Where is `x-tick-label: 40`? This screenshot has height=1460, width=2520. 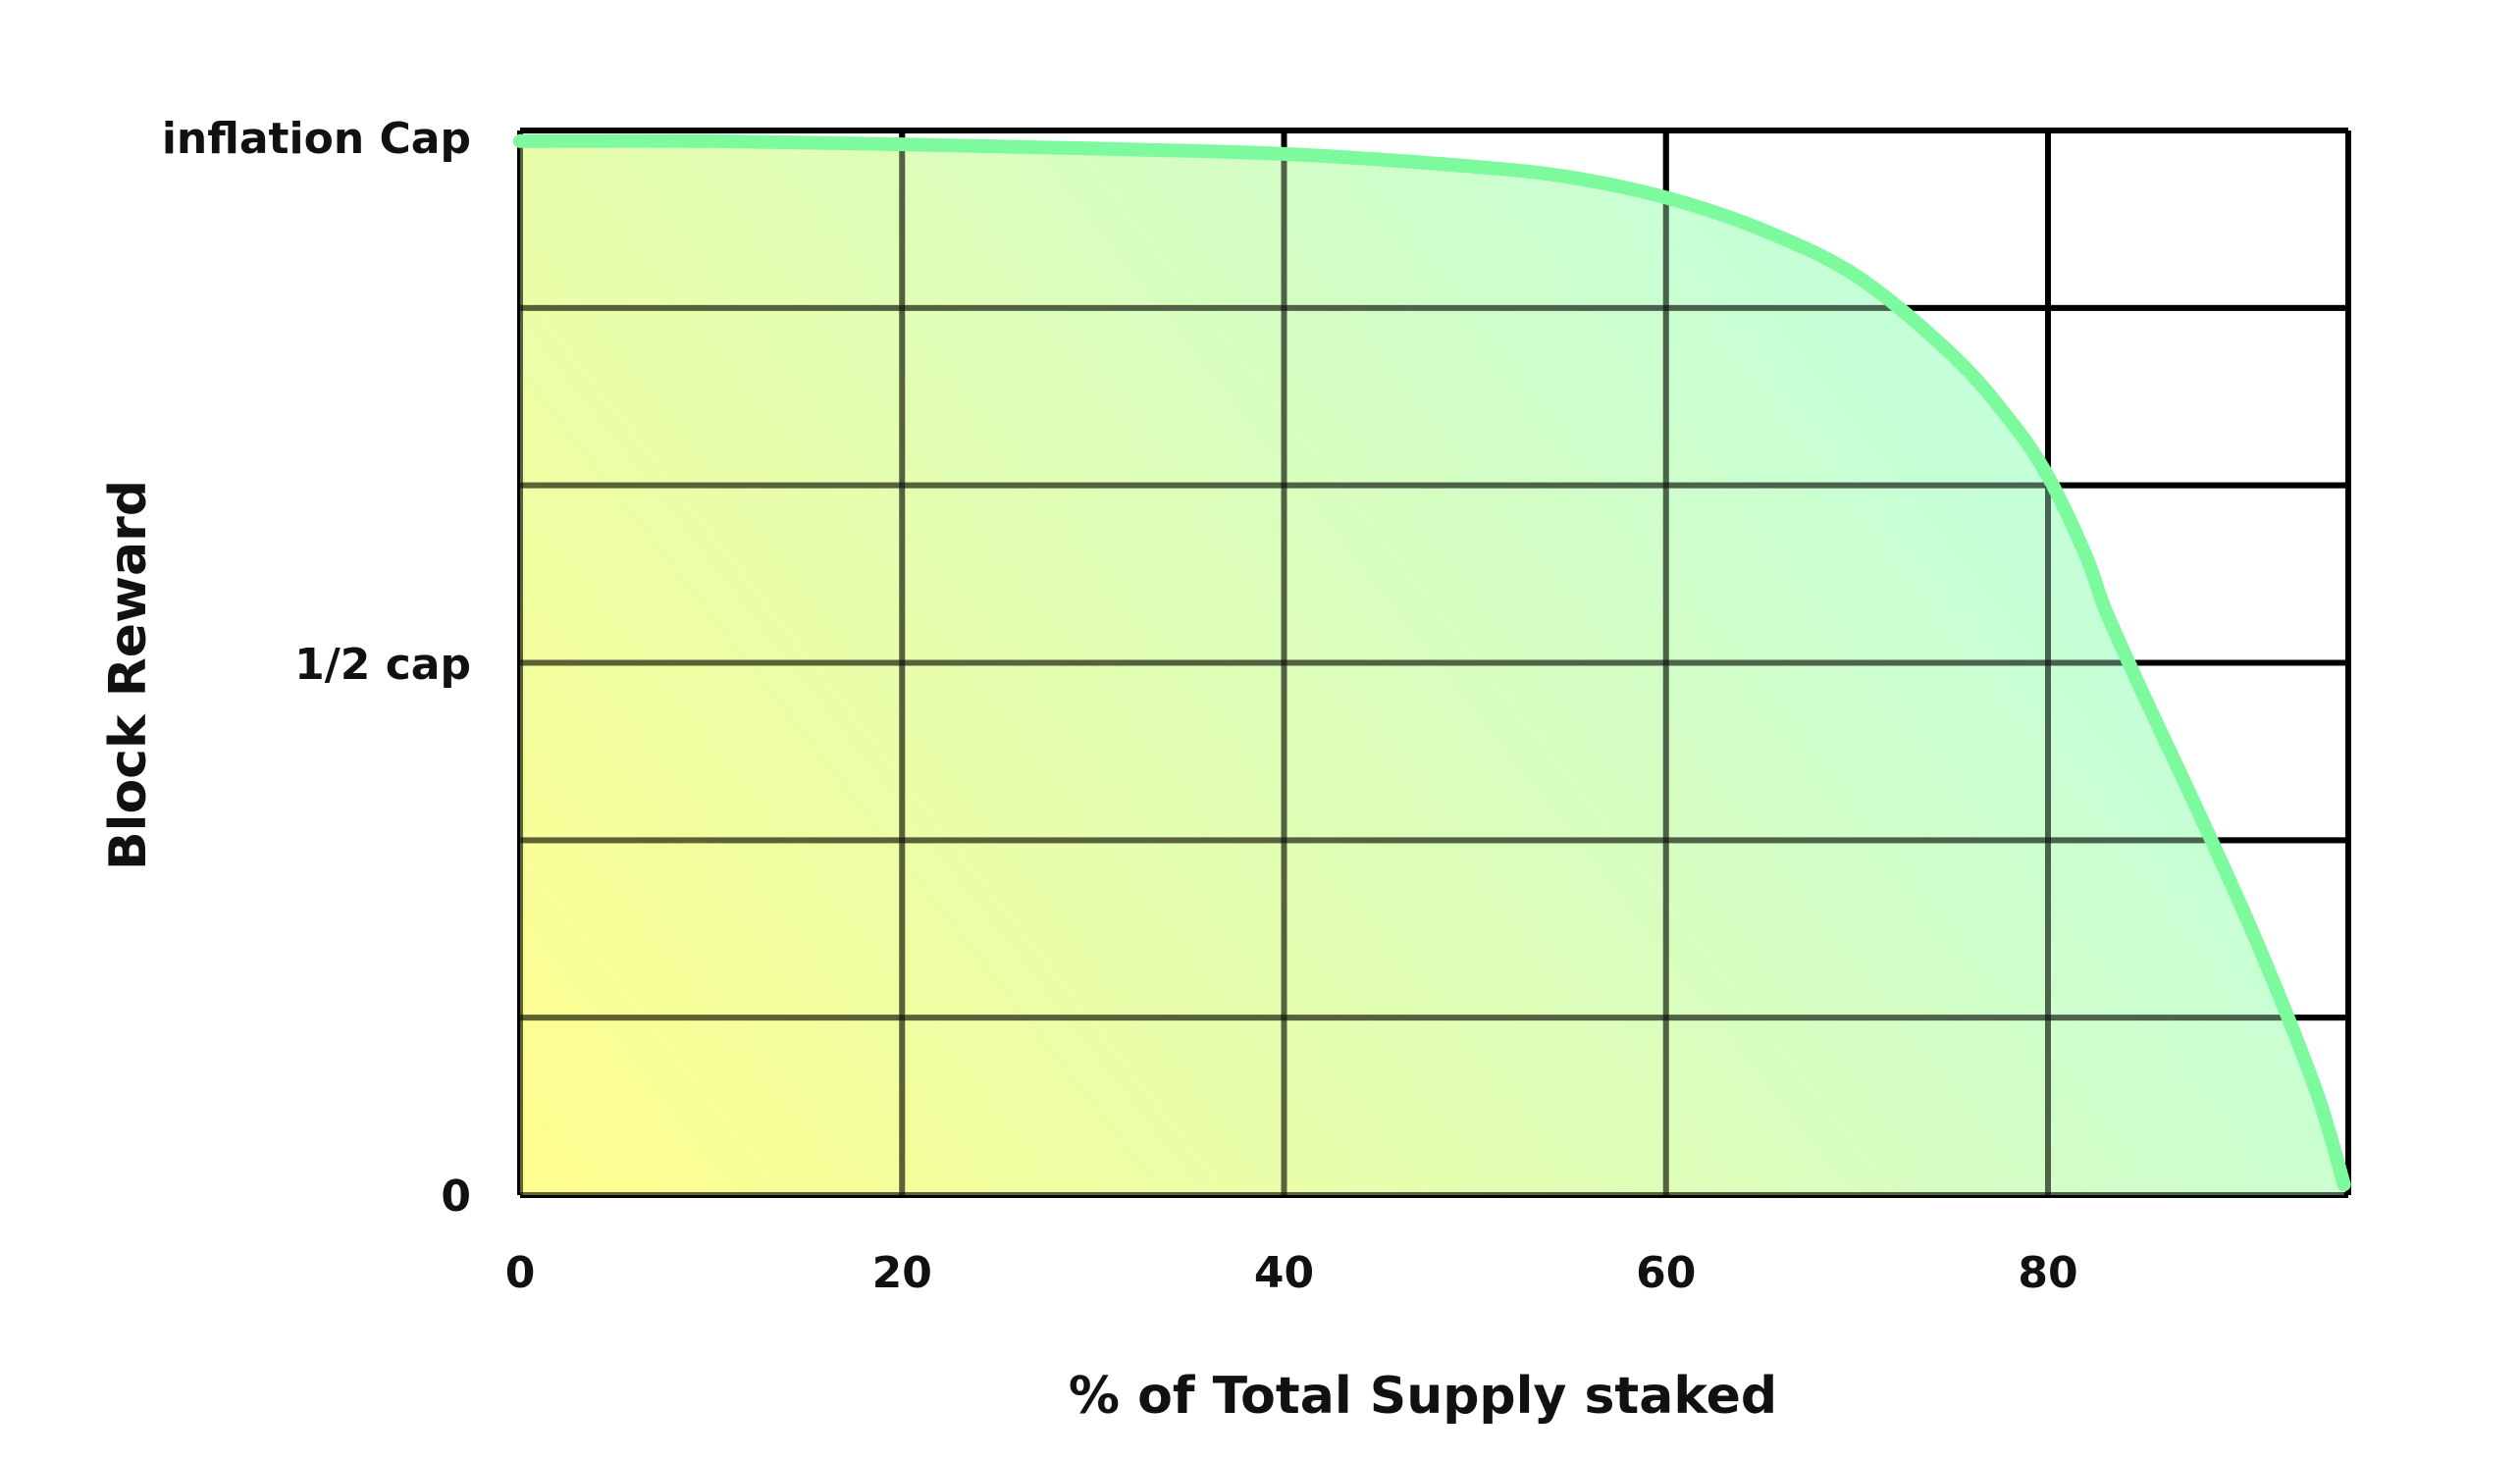 x-tick-label: 40 is located at coordinates (1284, 1273).